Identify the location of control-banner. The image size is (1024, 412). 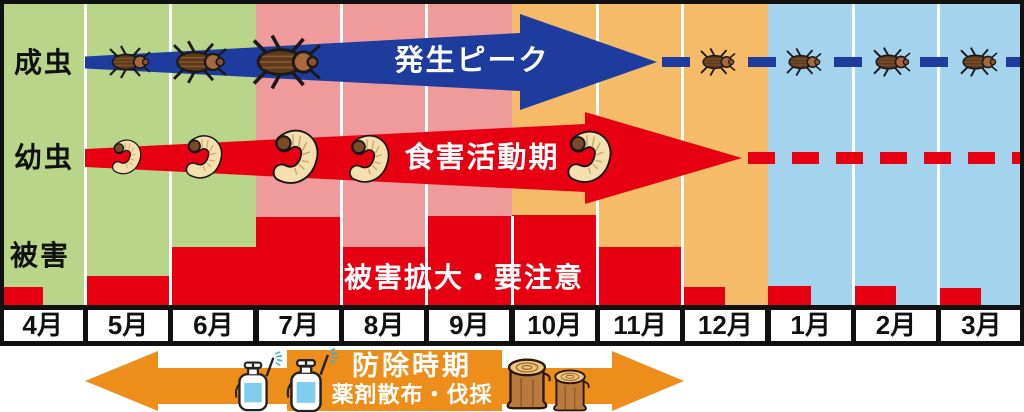
(394, 380).